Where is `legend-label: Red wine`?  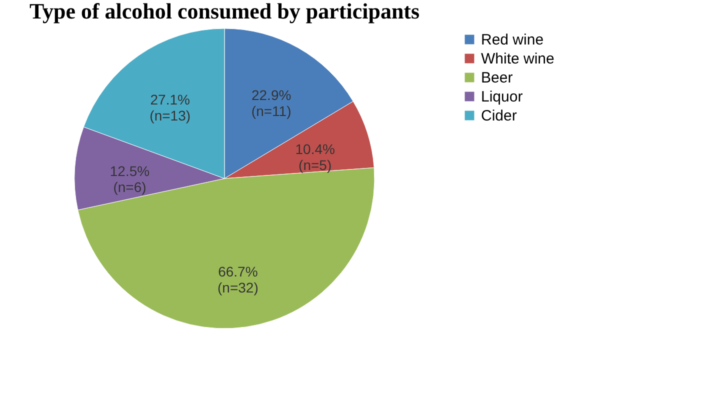 legend-label: Red wine is located at coordinates (512, 40).